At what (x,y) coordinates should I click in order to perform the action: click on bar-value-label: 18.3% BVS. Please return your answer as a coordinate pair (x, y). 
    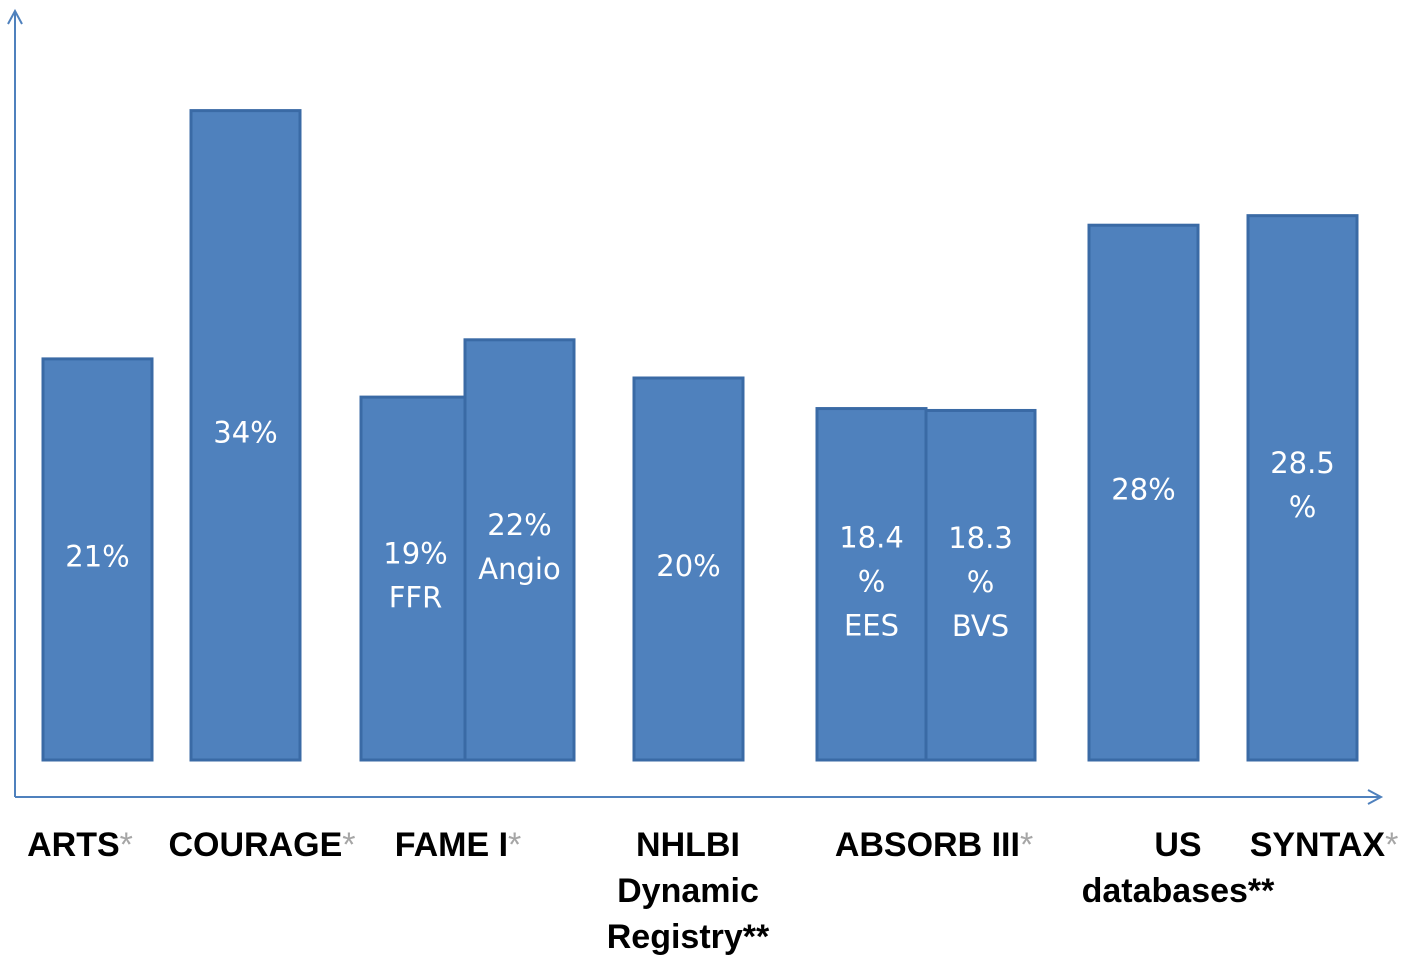
    Looking at the image, I should click on (980, 582).